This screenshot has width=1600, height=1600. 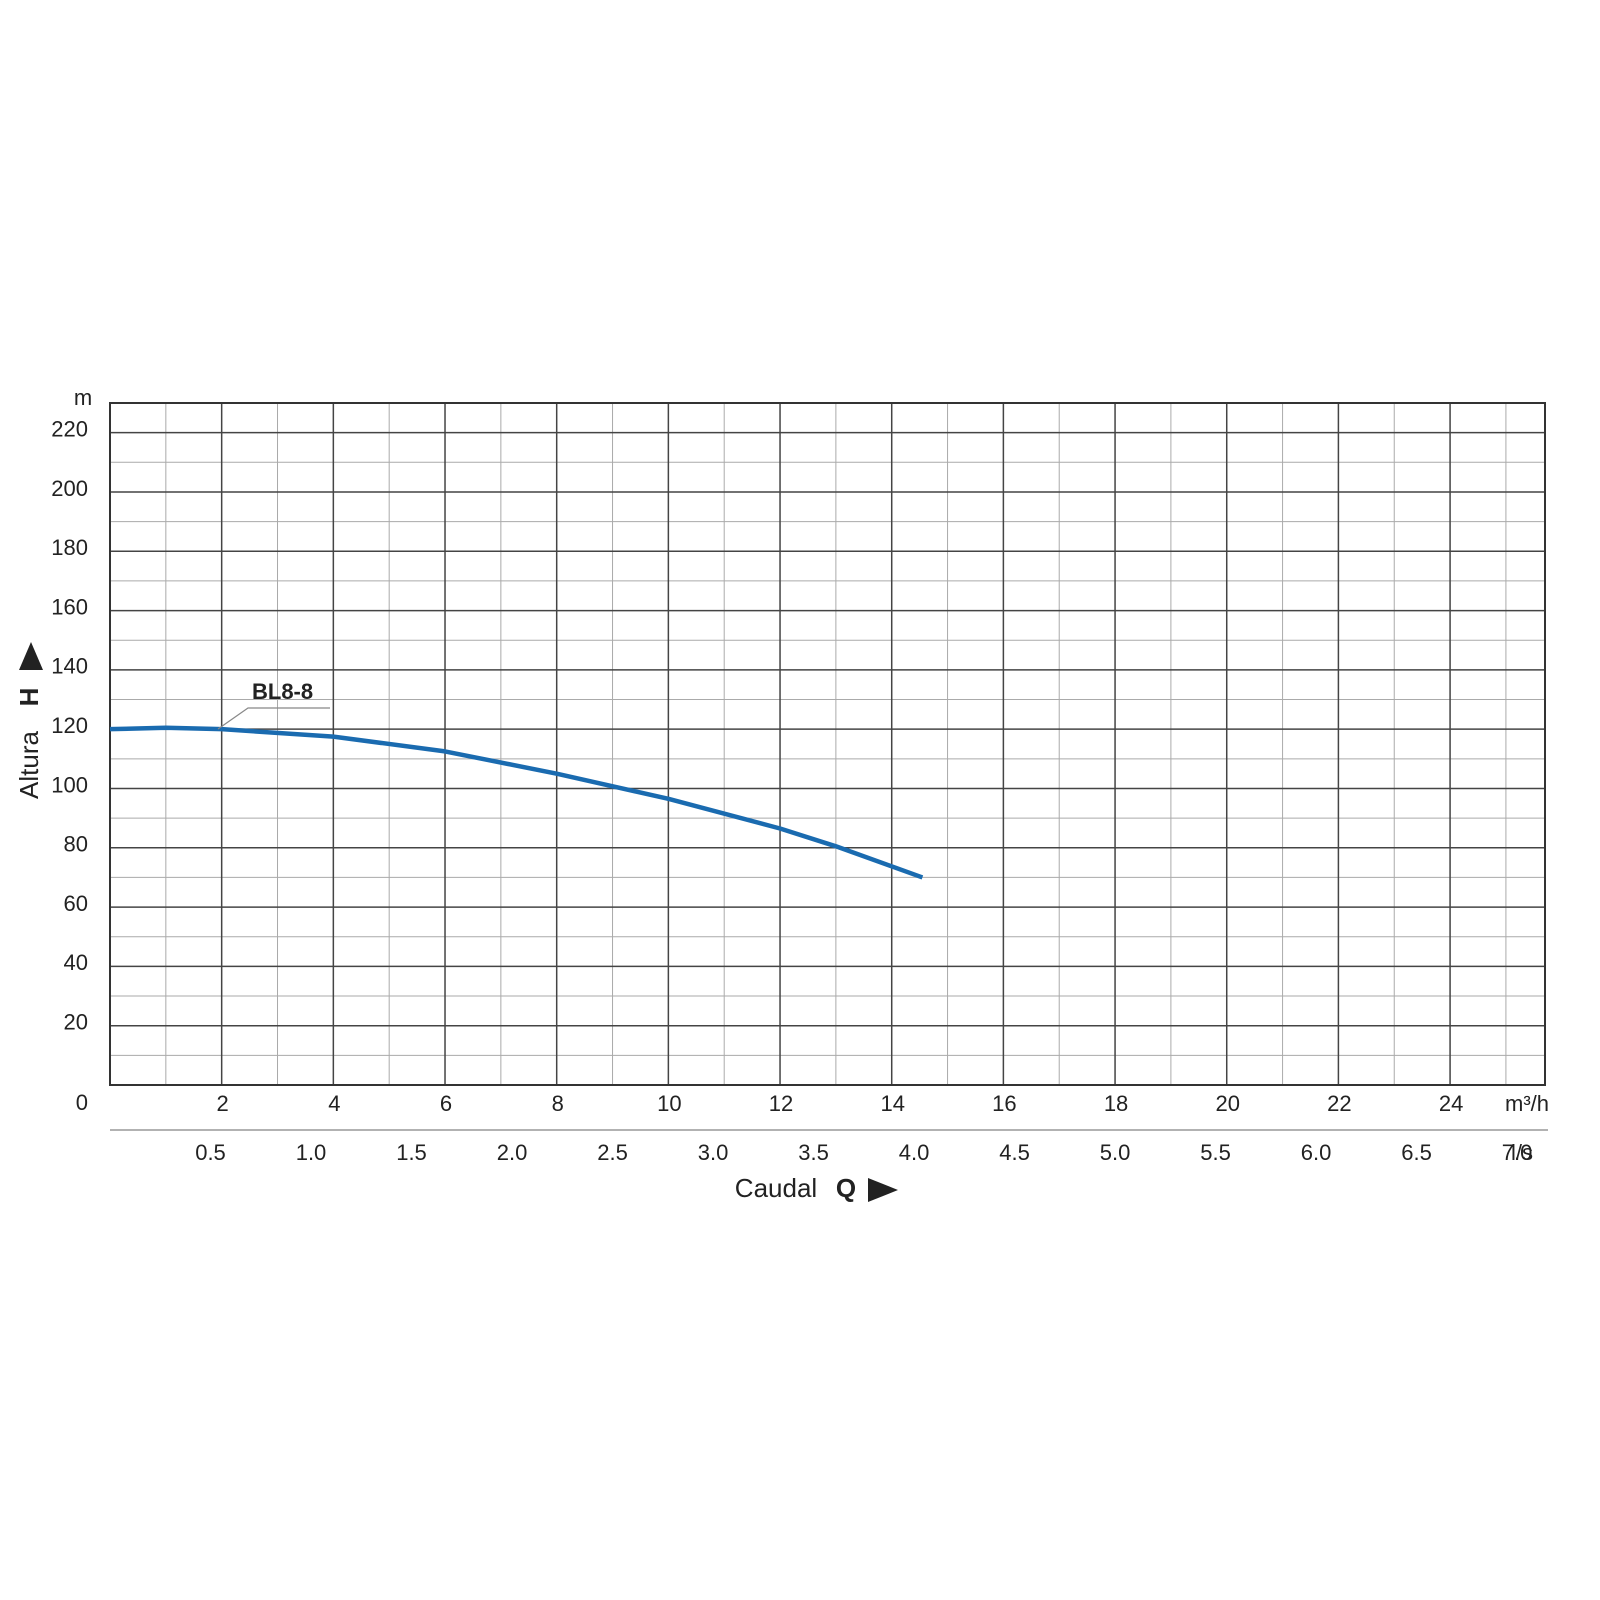 I want to click on x2-tick-label: 6.5, so click(x=1416, y=1152).